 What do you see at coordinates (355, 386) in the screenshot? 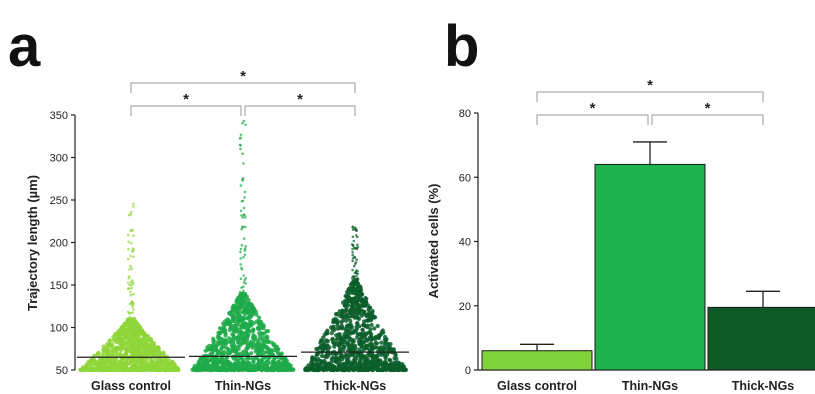
I see `panel-a-category-label: Thick-NGs` at bounding box center [355, 386].